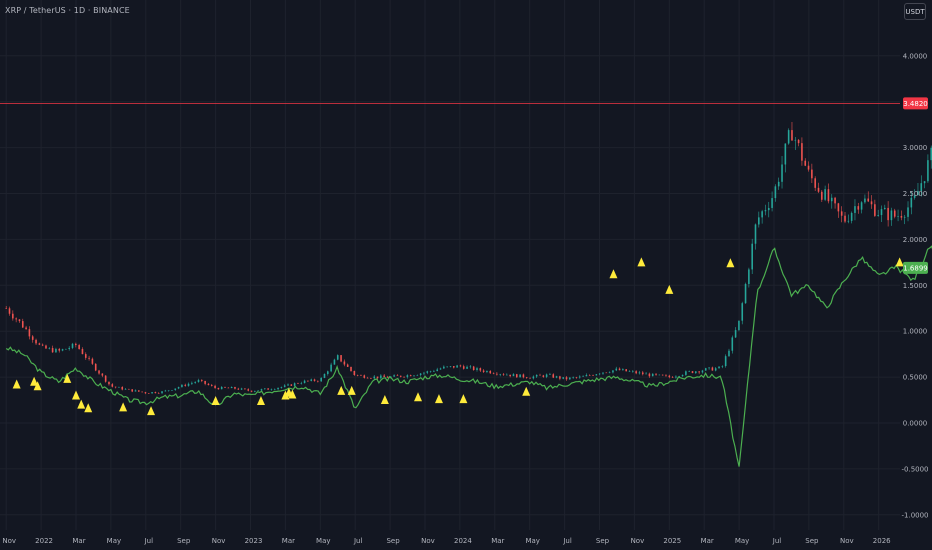  Describe the element at coordinates (915, 240) in the screenshot. I see `y-tick-label: 2.0000` at that location.